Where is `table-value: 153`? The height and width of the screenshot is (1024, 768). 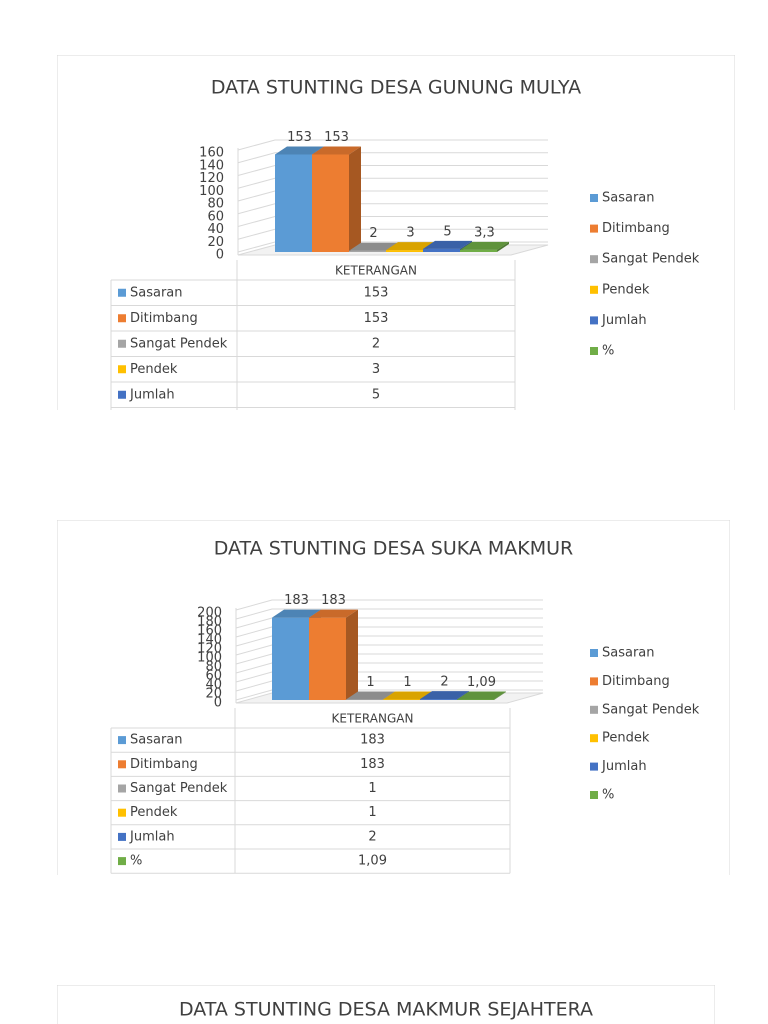 table-value: 153 is located at coordinates (376, 292).